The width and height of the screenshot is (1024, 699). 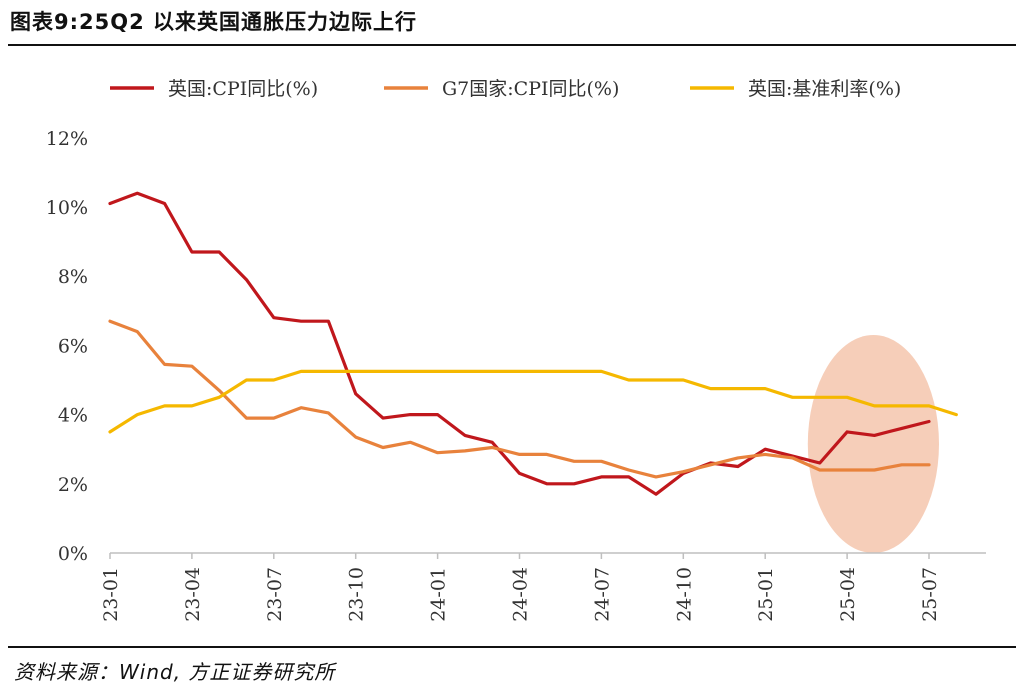 What do you see at coordinates (357, 594) in the screenshot?
I see `x-tick-label: 23-10` at bounding box center [357, 594].